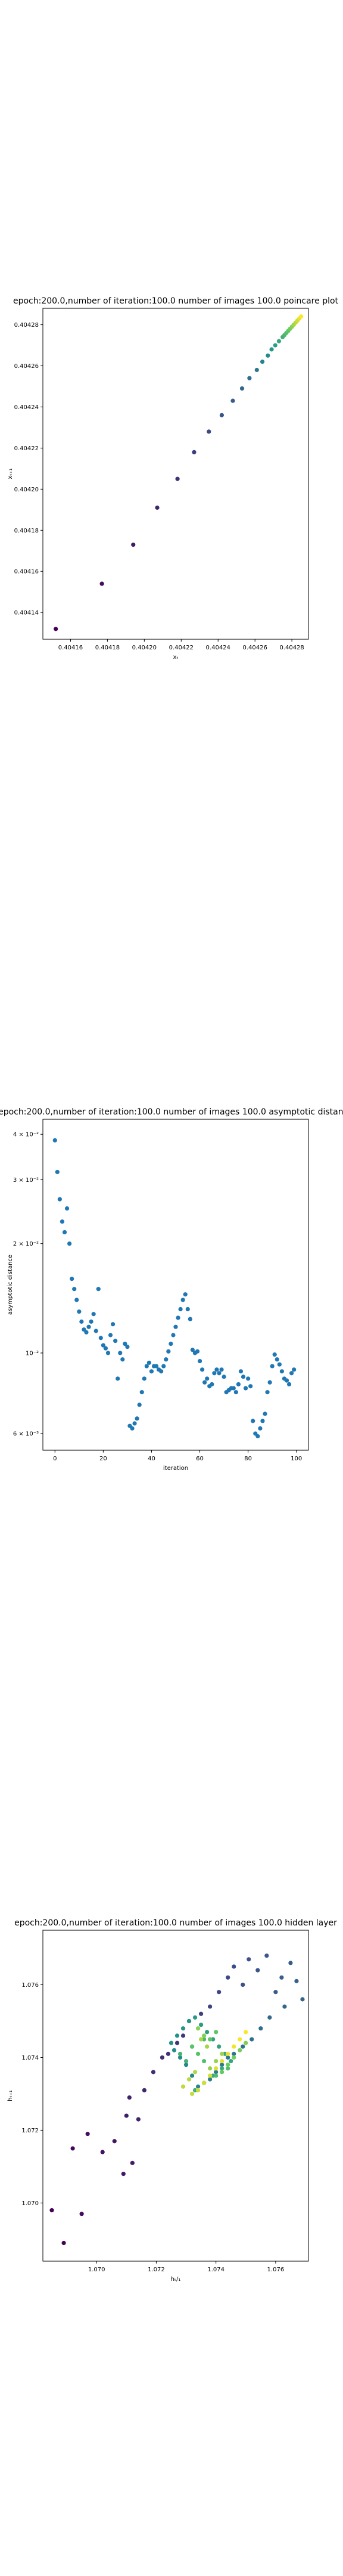  I want to click on y-tick-label: 1.072, so click(30, 2131).